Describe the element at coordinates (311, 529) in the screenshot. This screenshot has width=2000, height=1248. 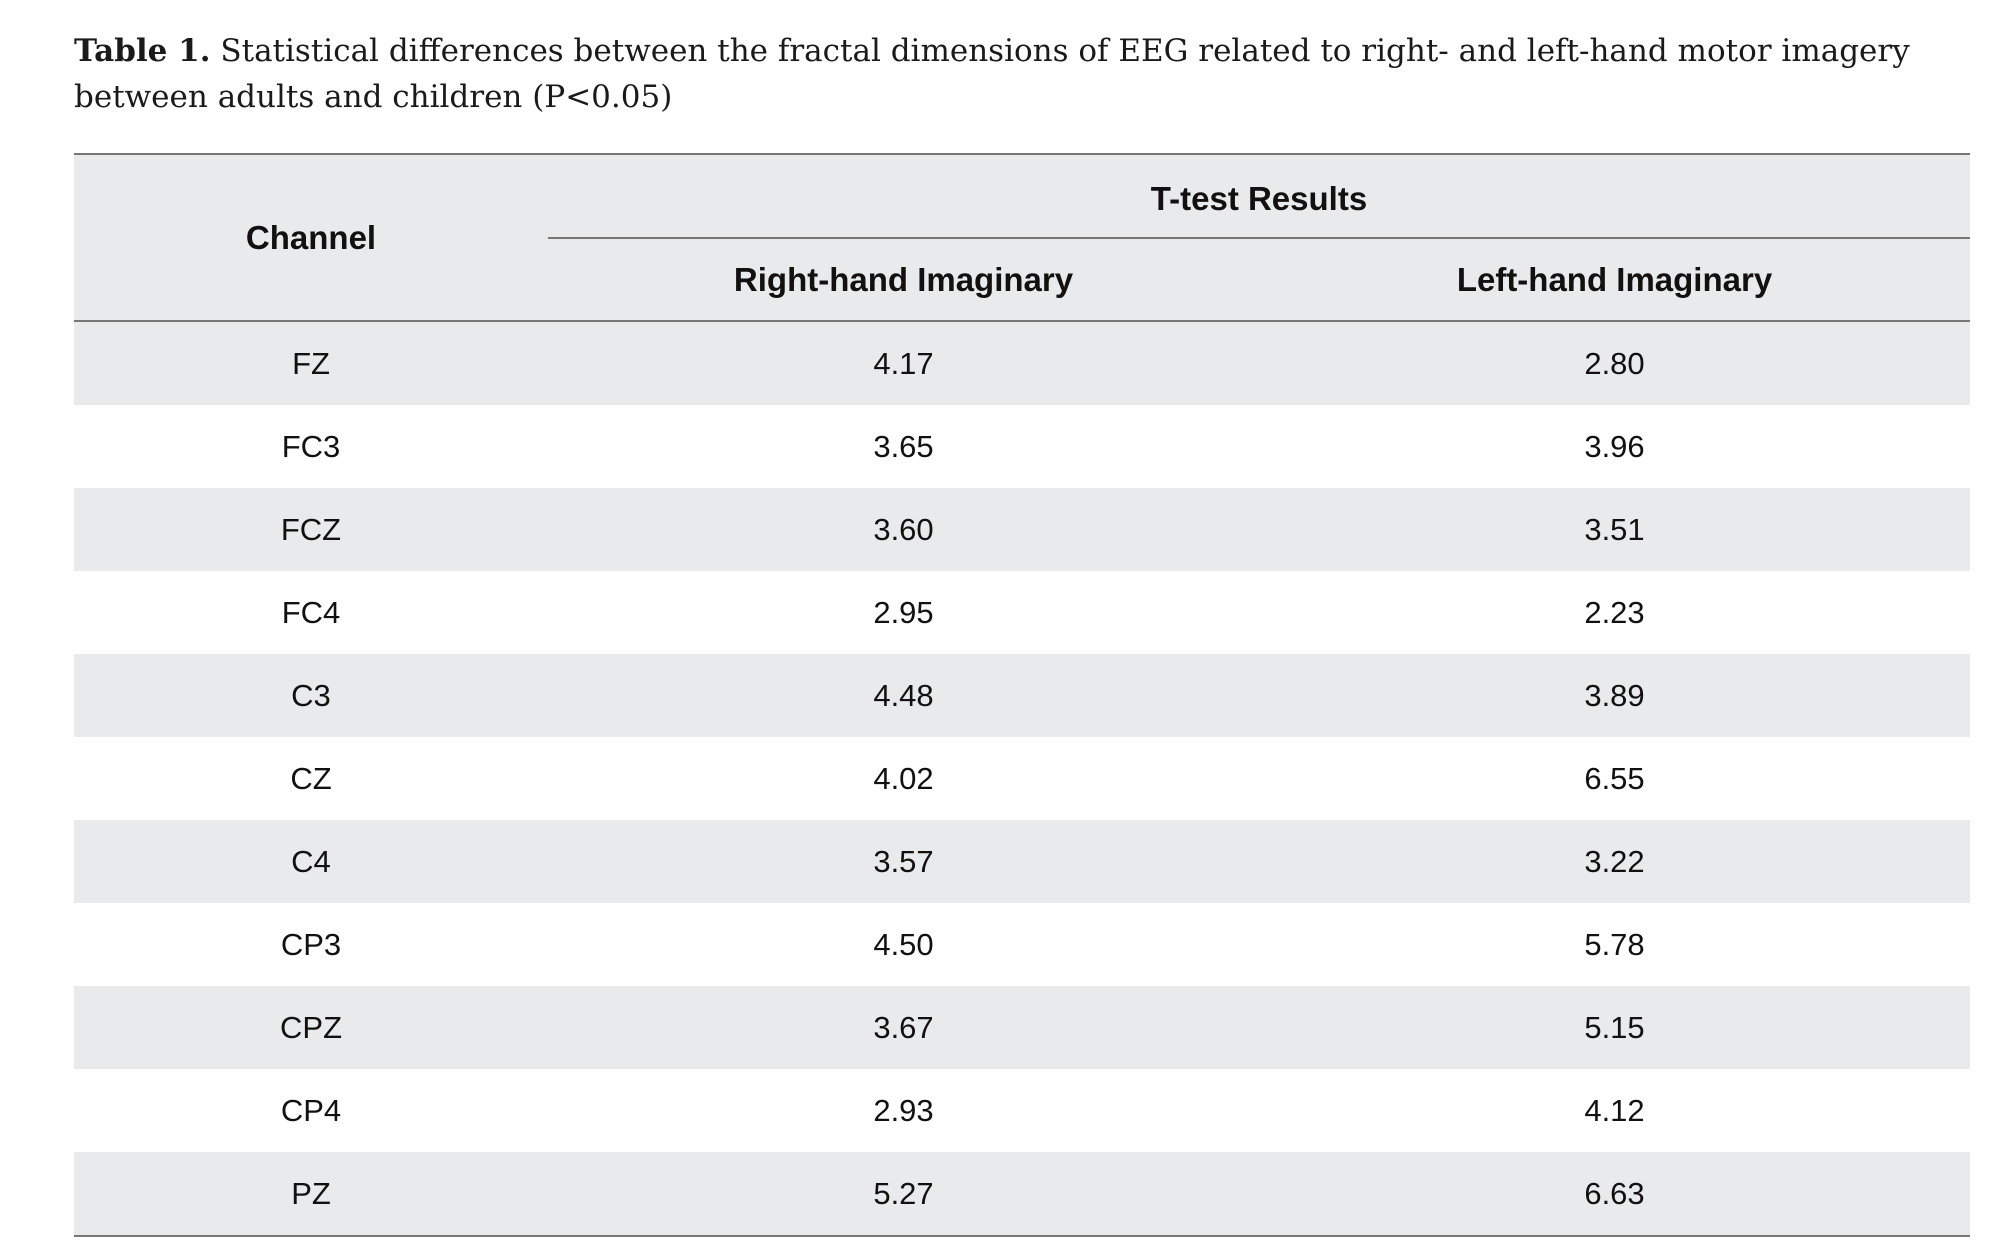
I see `cell-channel: FCZ` at that location.